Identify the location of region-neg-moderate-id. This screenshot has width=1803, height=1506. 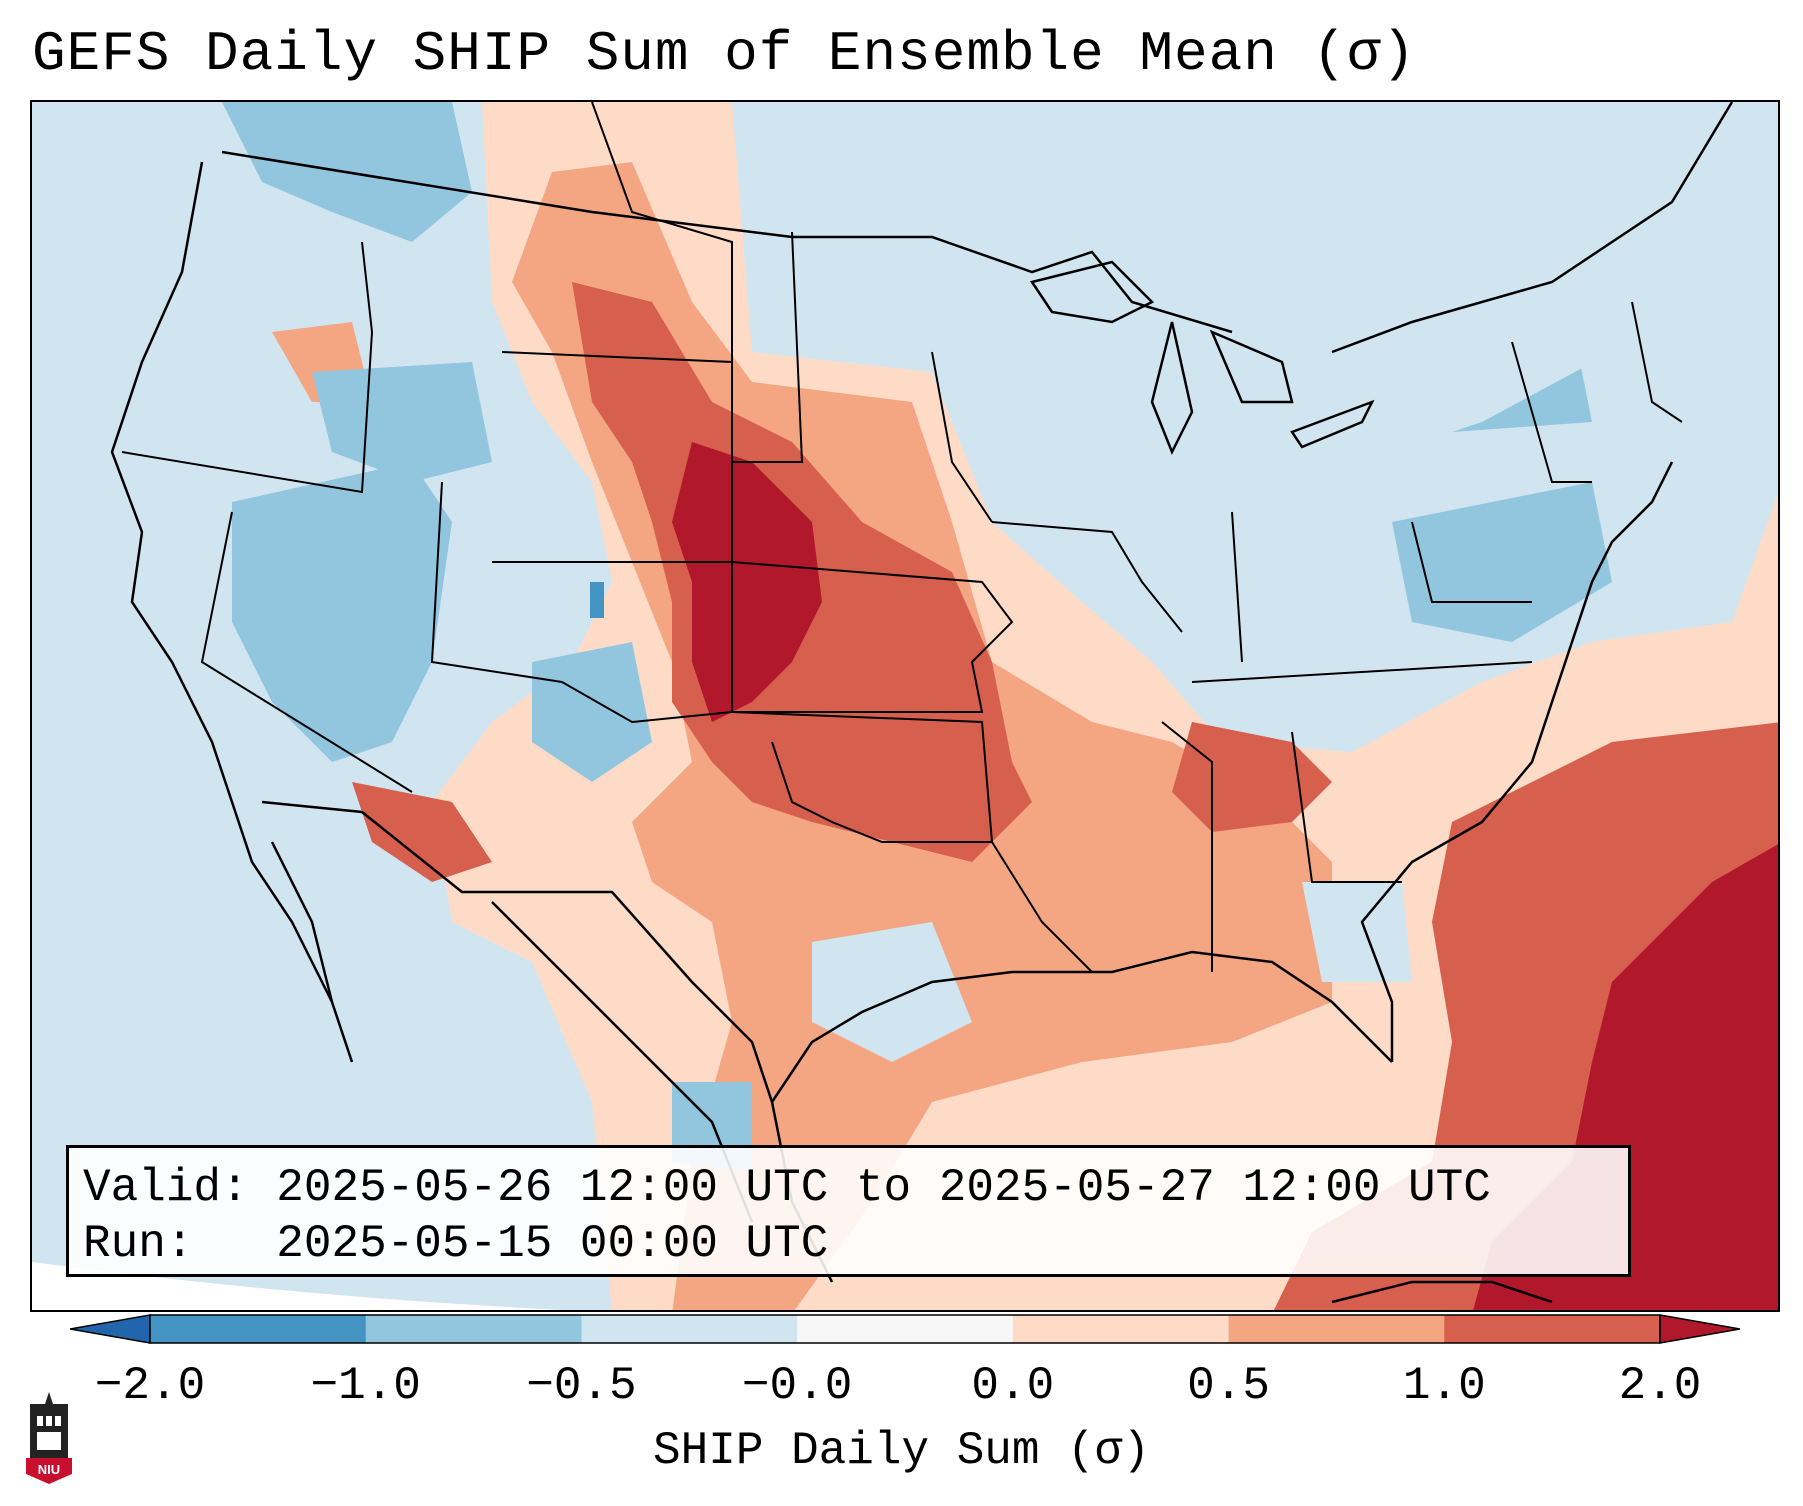
(402, 422).